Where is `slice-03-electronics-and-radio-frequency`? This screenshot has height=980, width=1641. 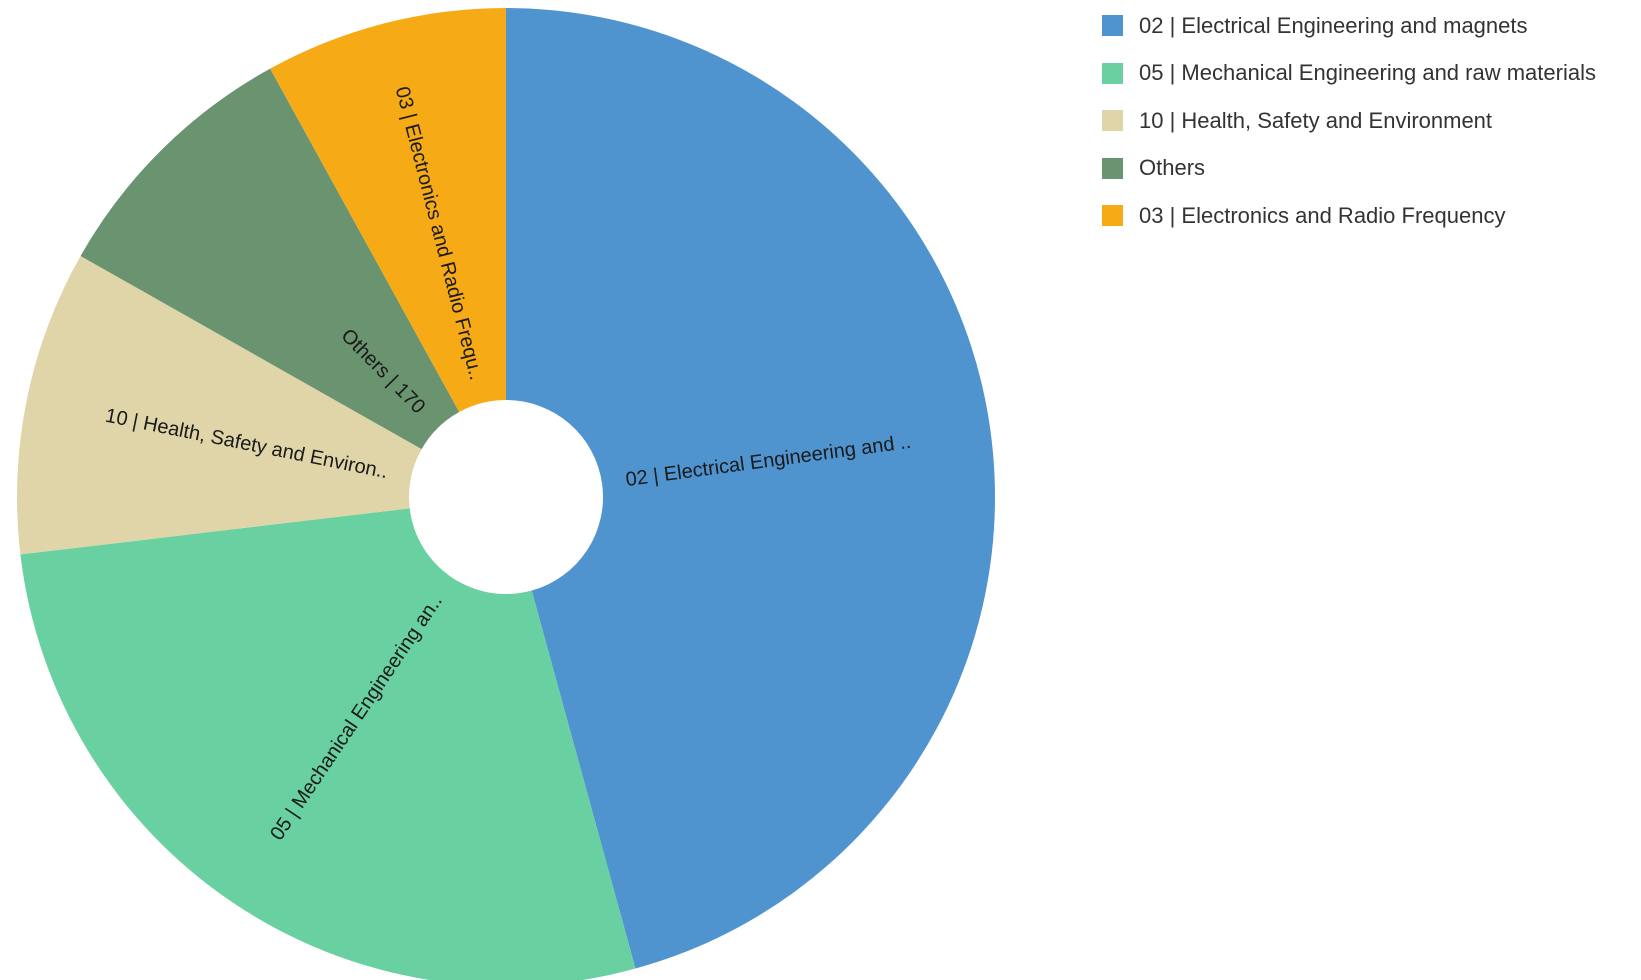
slice-03-electronics-and-radio-frequency is located at coordinates (388, 210).